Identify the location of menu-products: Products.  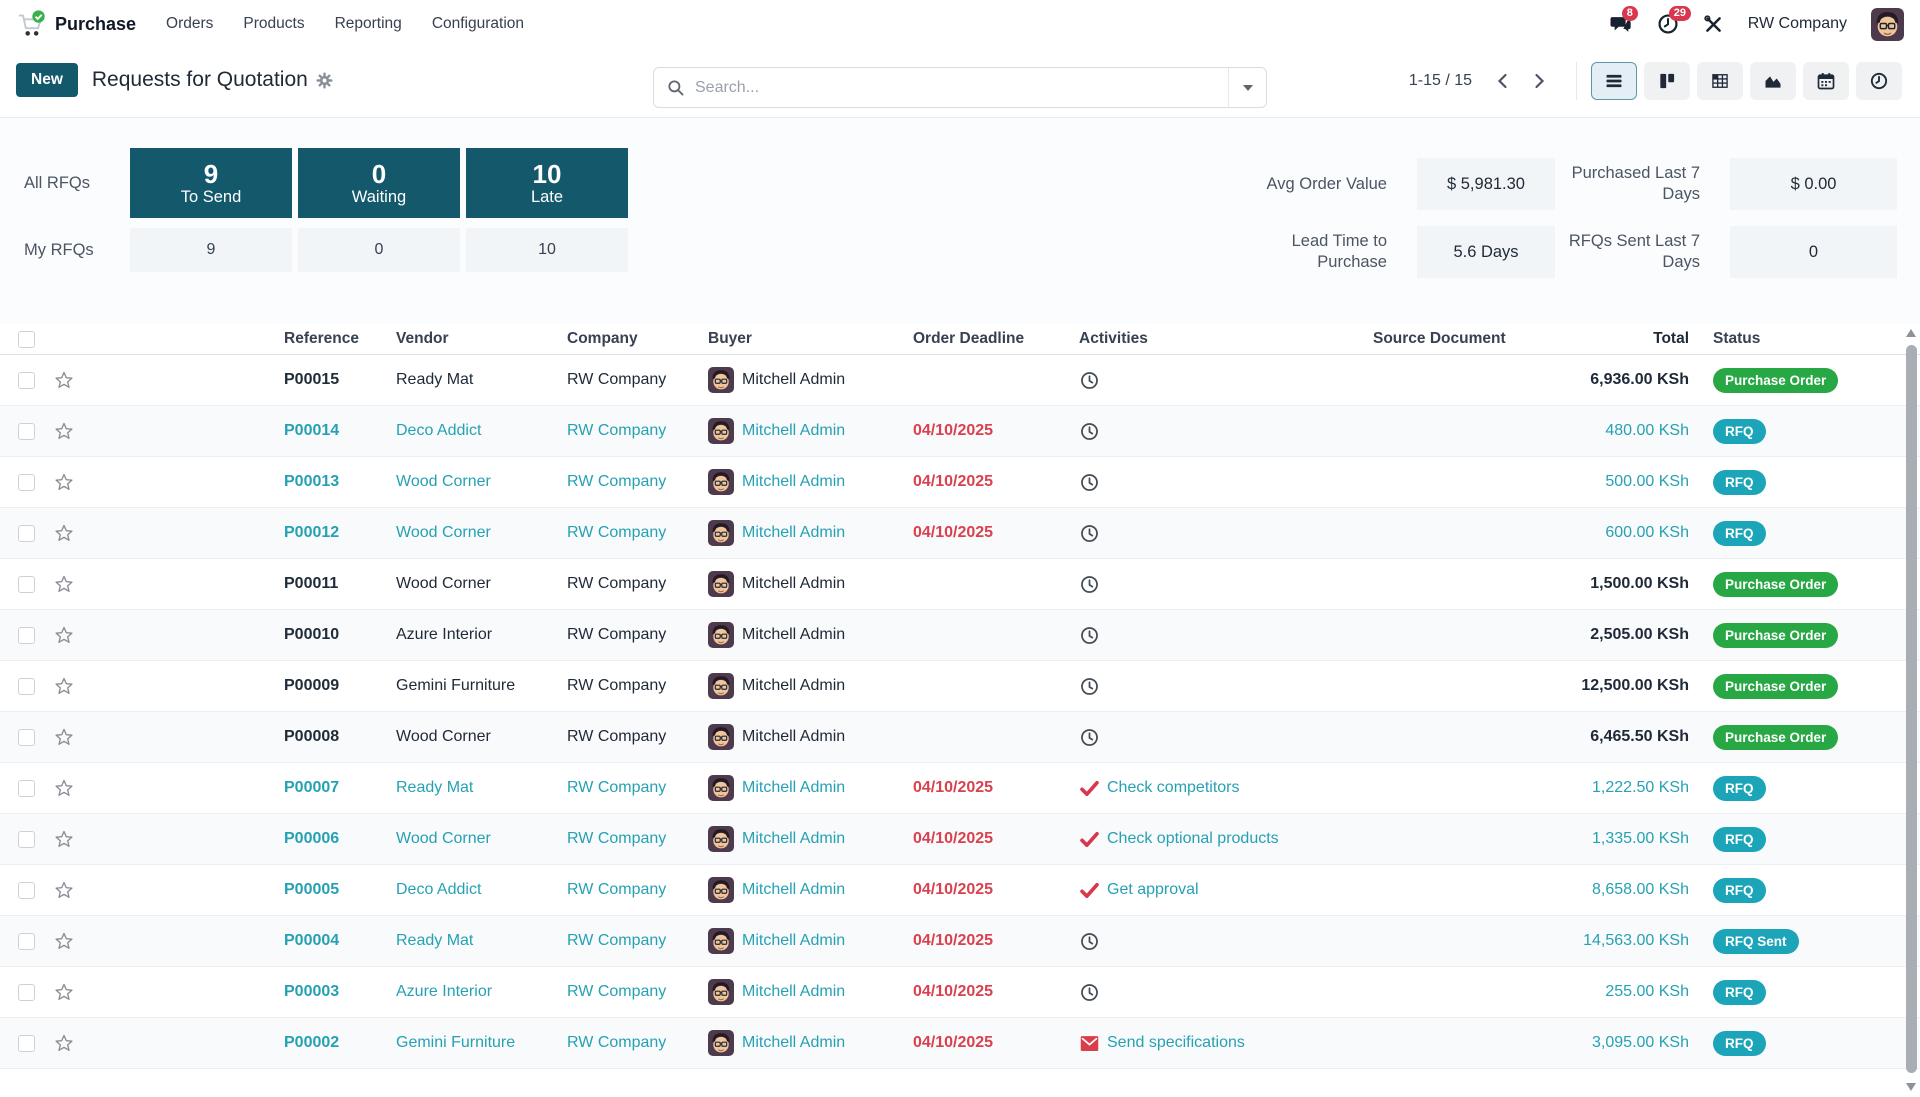
(274, 23).